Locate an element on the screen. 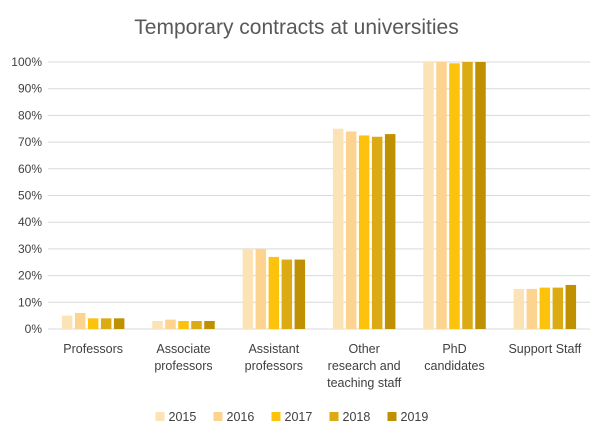  category-label: Other research and teaching staff is located at coordinates (364, 366).